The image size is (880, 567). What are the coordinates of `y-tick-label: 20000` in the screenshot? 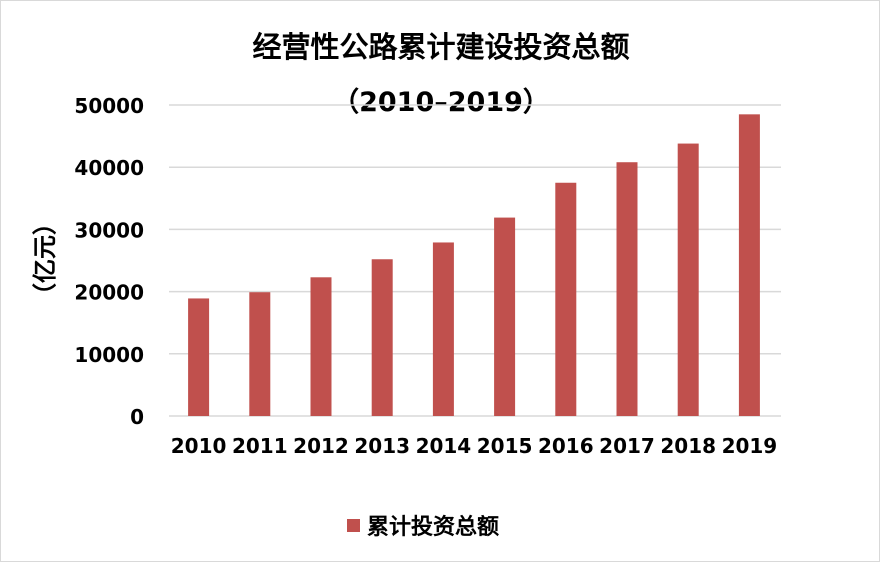 It's located at (109, 293).